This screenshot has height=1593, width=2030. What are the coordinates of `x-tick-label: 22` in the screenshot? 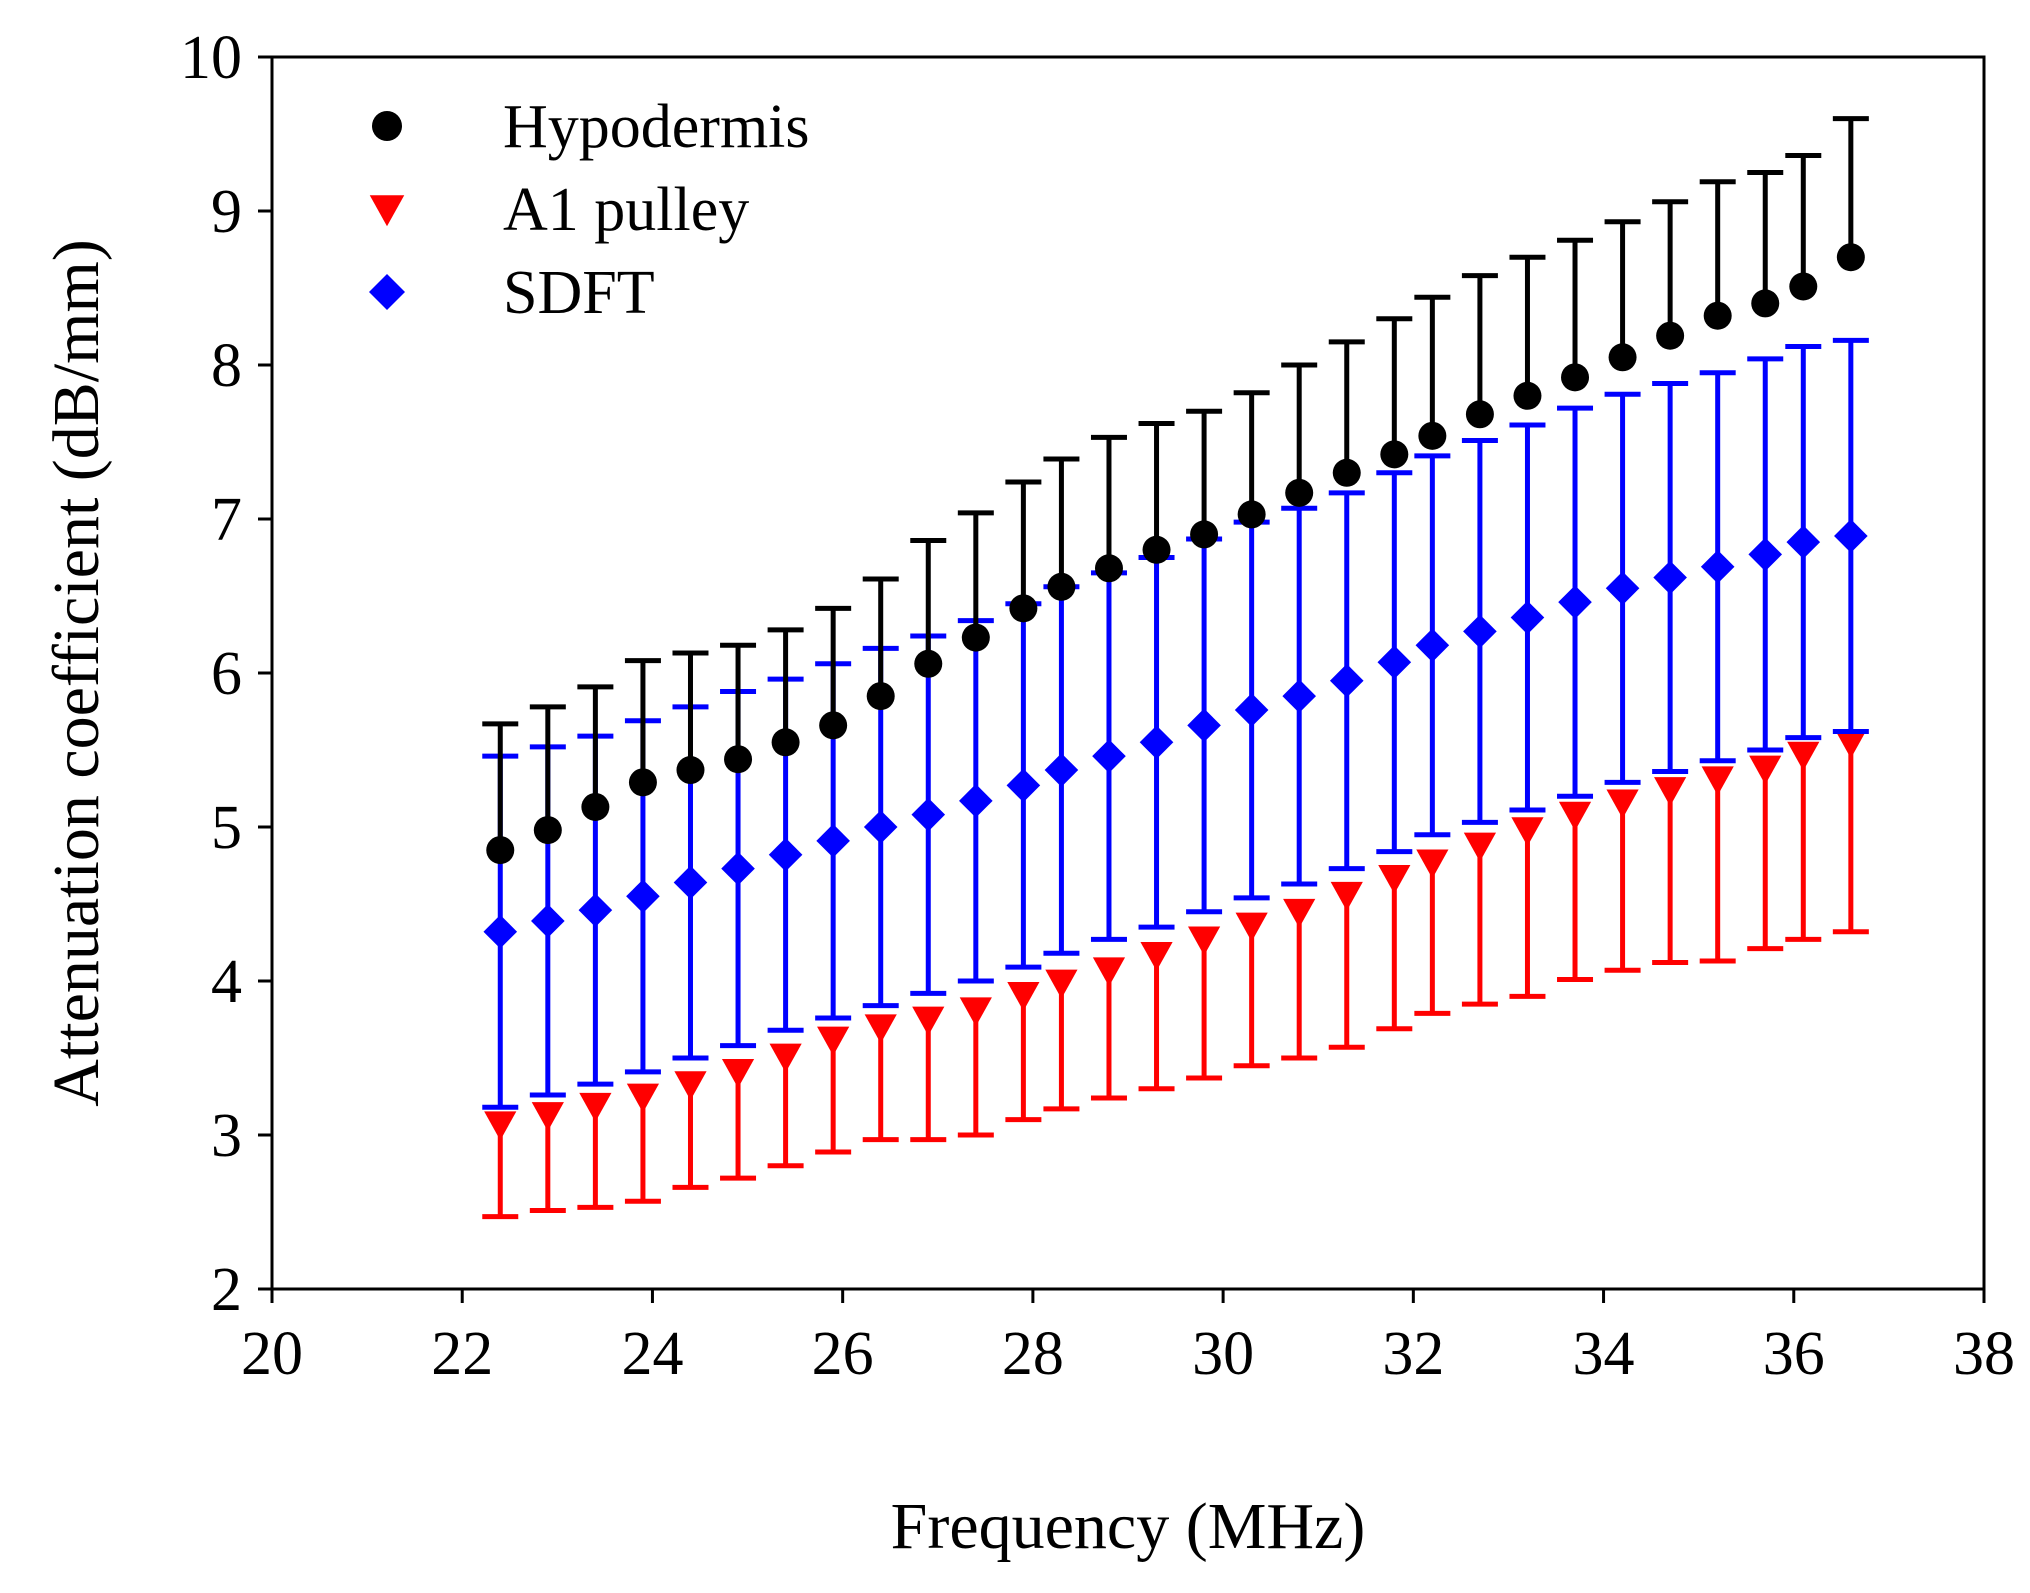 It's located at (462, 1354).